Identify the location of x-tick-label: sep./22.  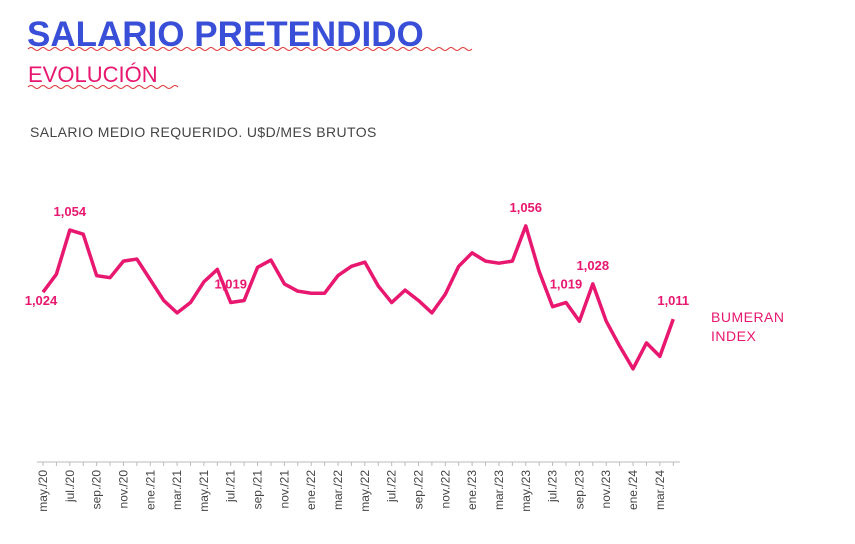
(418, 490).